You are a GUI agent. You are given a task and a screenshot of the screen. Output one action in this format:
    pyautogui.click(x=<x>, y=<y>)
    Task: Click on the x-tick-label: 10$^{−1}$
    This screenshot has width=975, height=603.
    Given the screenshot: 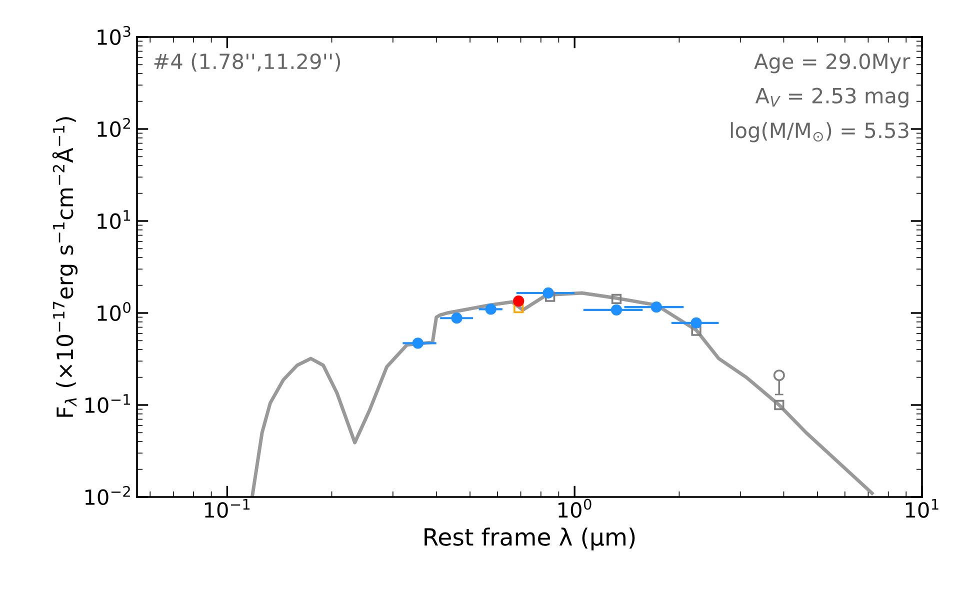 What is the action you would take?
    pyautogui.click(x=227, y=508)
    